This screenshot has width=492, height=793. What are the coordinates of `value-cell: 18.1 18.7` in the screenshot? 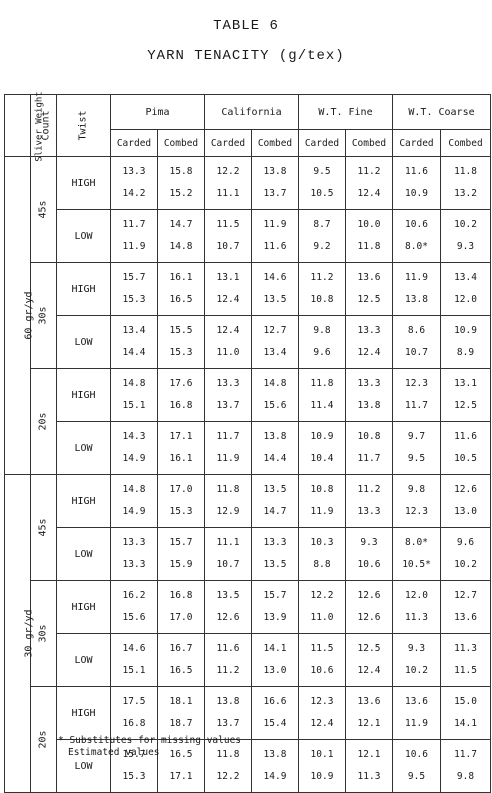 It's located at (181, 713).